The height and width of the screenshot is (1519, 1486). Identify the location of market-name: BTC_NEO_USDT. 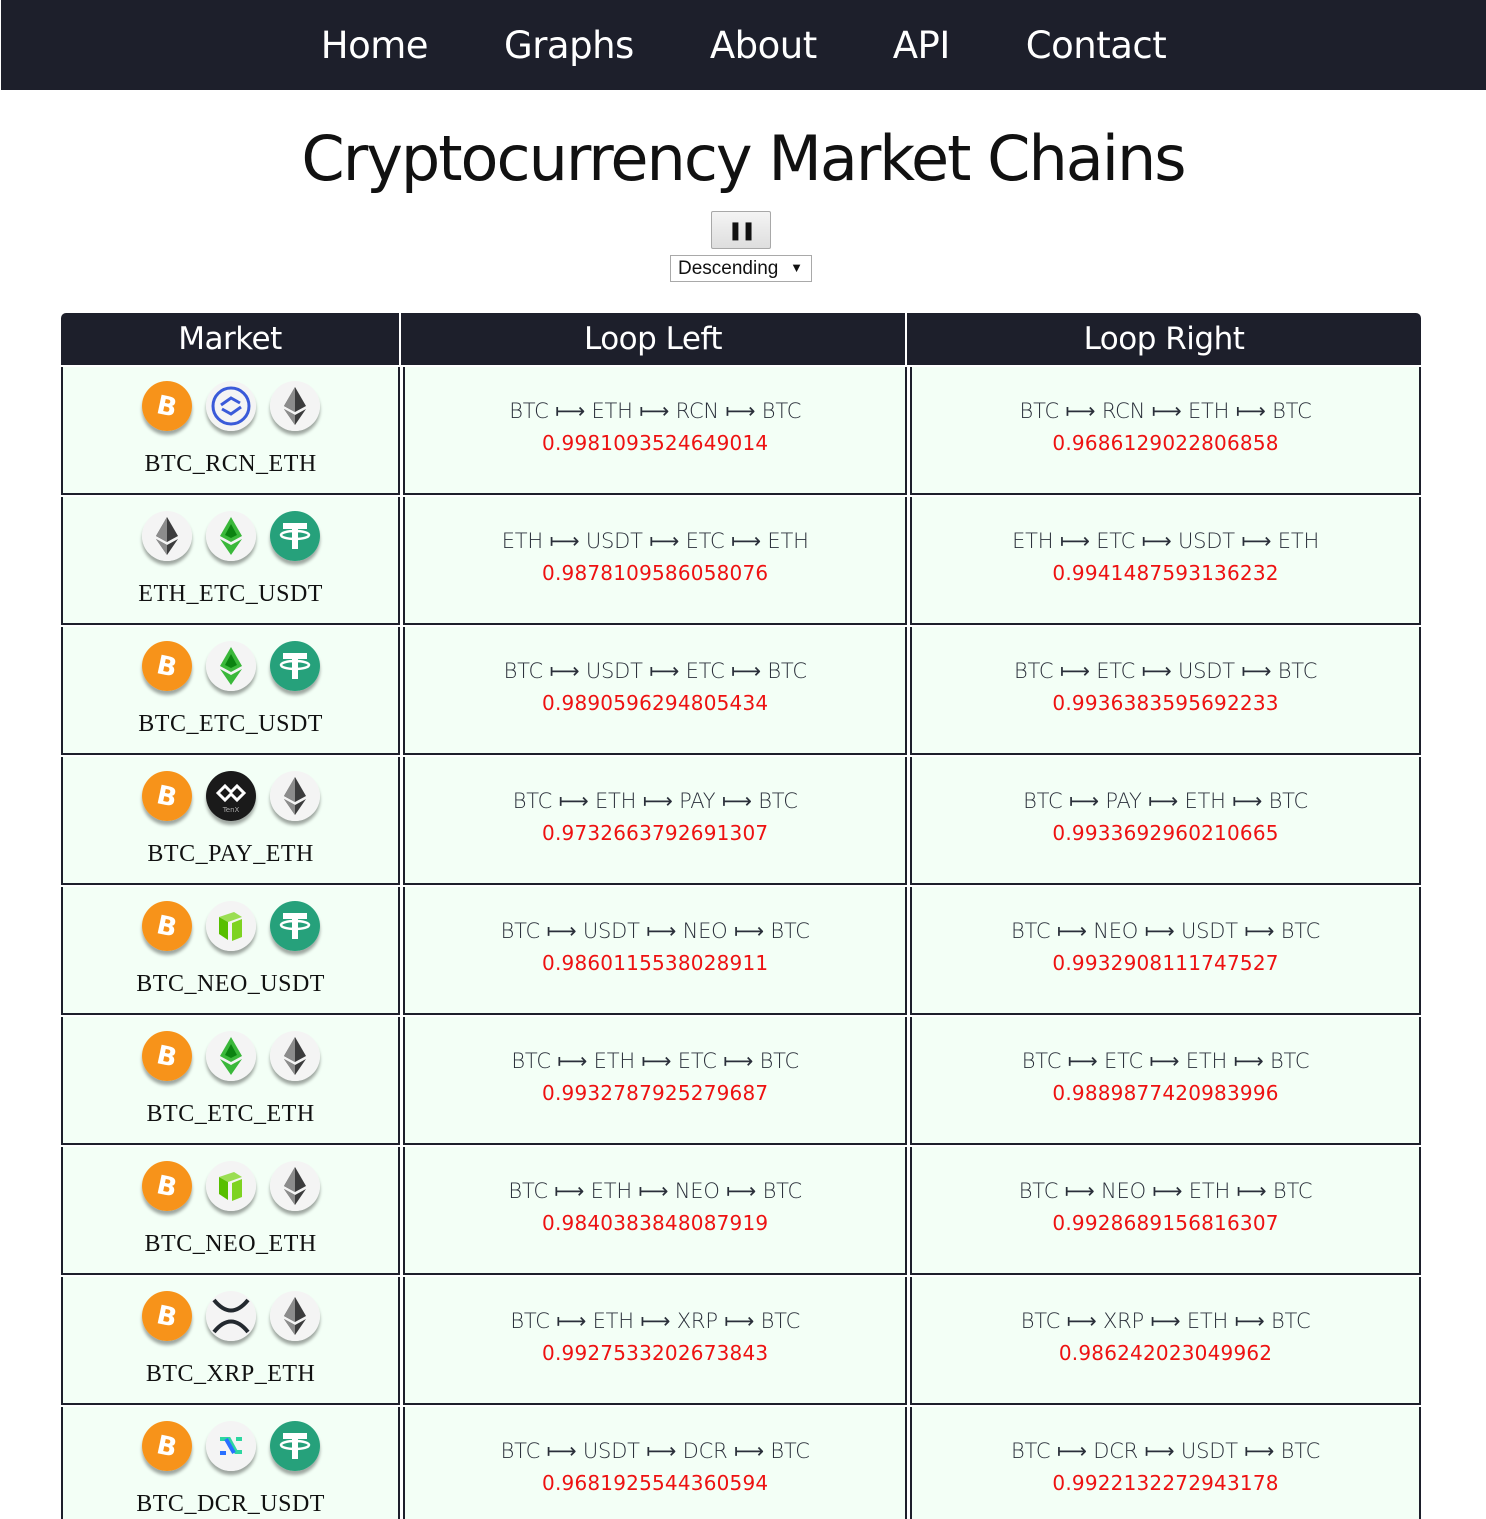
(230, 984).